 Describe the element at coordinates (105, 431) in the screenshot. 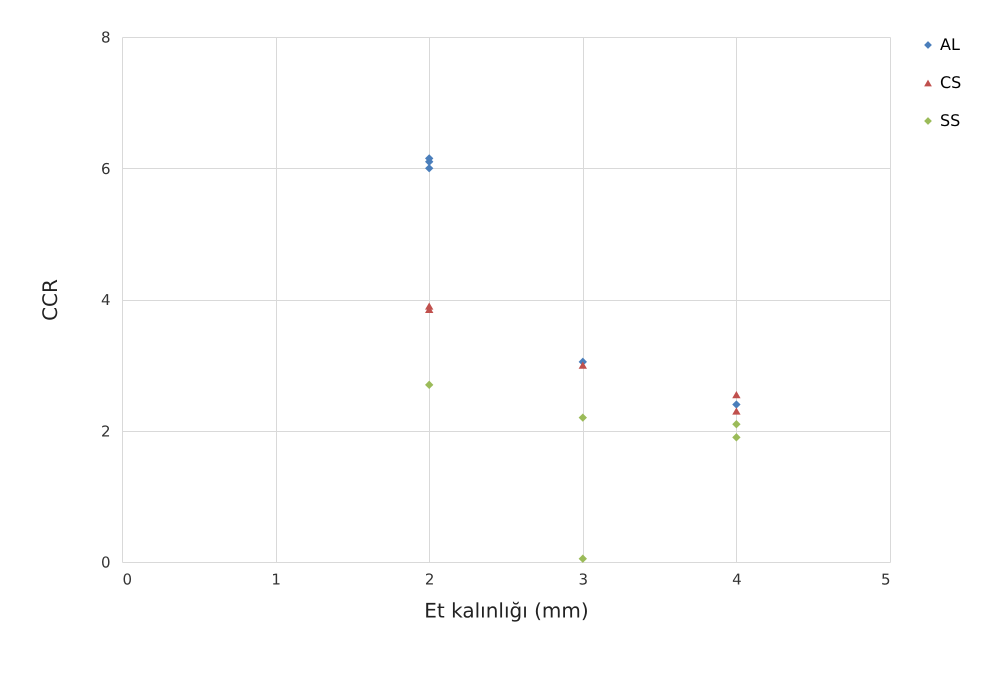

I see `y-tick-label: 2` at that location.